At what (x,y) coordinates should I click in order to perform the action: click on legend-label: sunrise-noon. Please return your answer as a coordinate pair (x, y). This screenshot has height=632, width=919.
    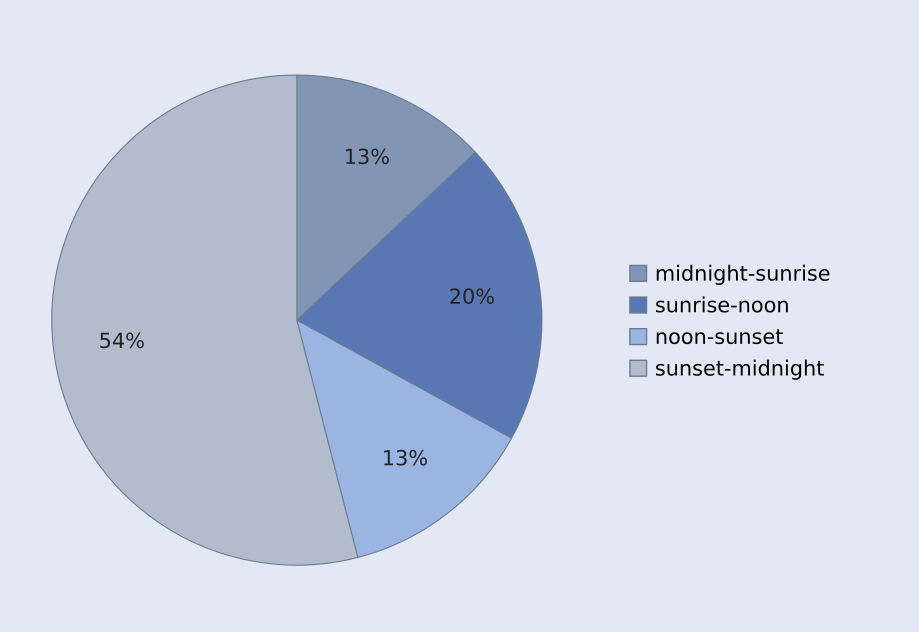
    Looking at the image, I should click on (722, 304).